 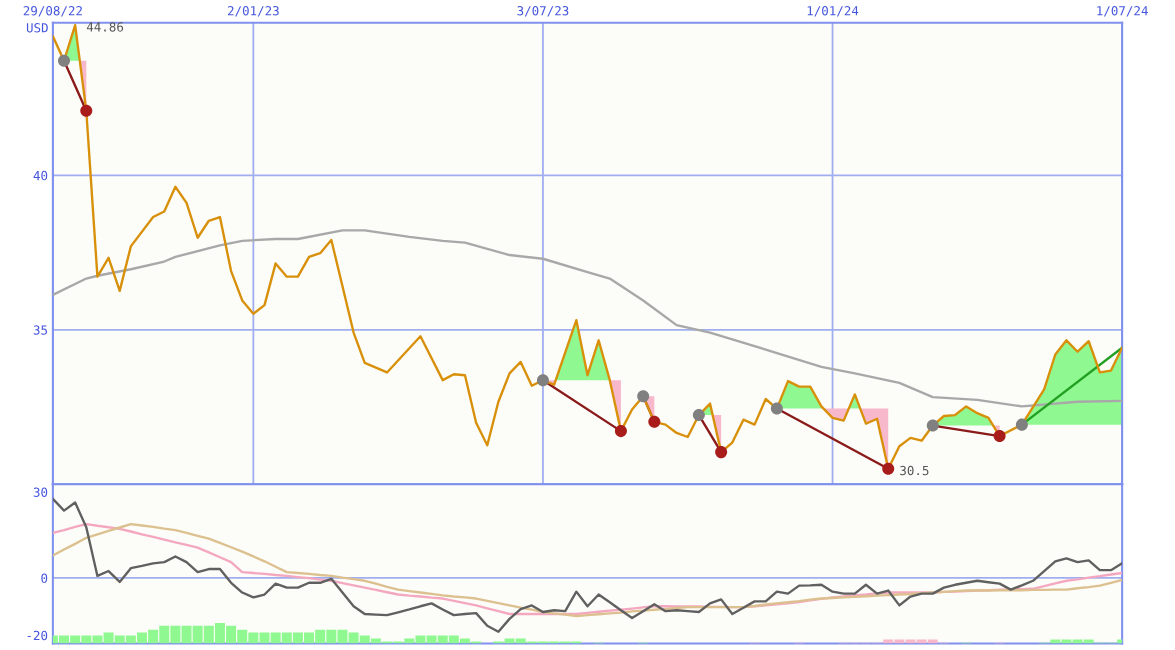 I want to click on y-tick-label: -20, so click(x=37, y=635).